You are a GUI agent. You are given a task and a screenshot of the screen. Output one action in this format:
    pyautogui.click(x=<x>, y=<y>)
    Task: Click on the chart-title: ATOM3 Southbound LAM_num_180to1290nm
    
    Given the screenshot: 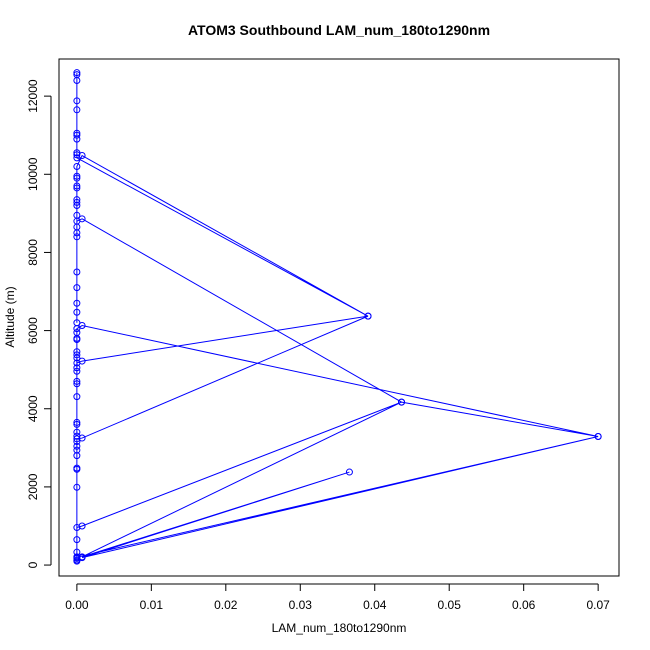 What is the action you would take?
    pyautogui.click(x=339, y=30)
    